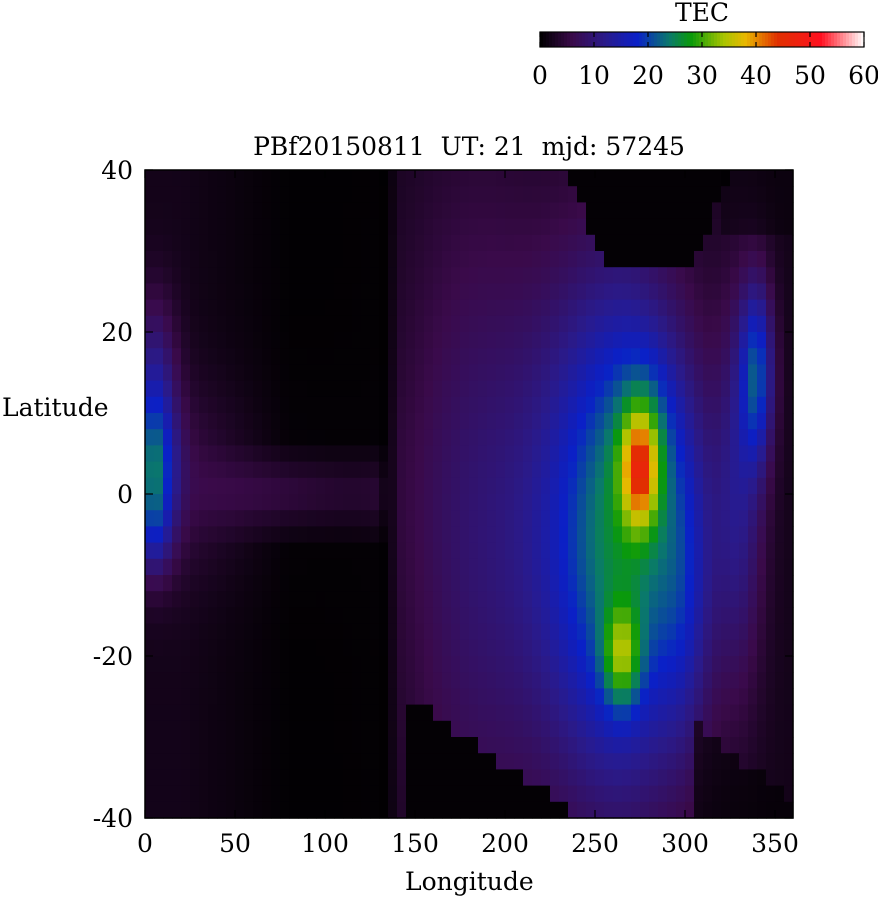 This screenshot has width=878, height=900. I want to click on y-tick-label: -20, so click(113, 656).